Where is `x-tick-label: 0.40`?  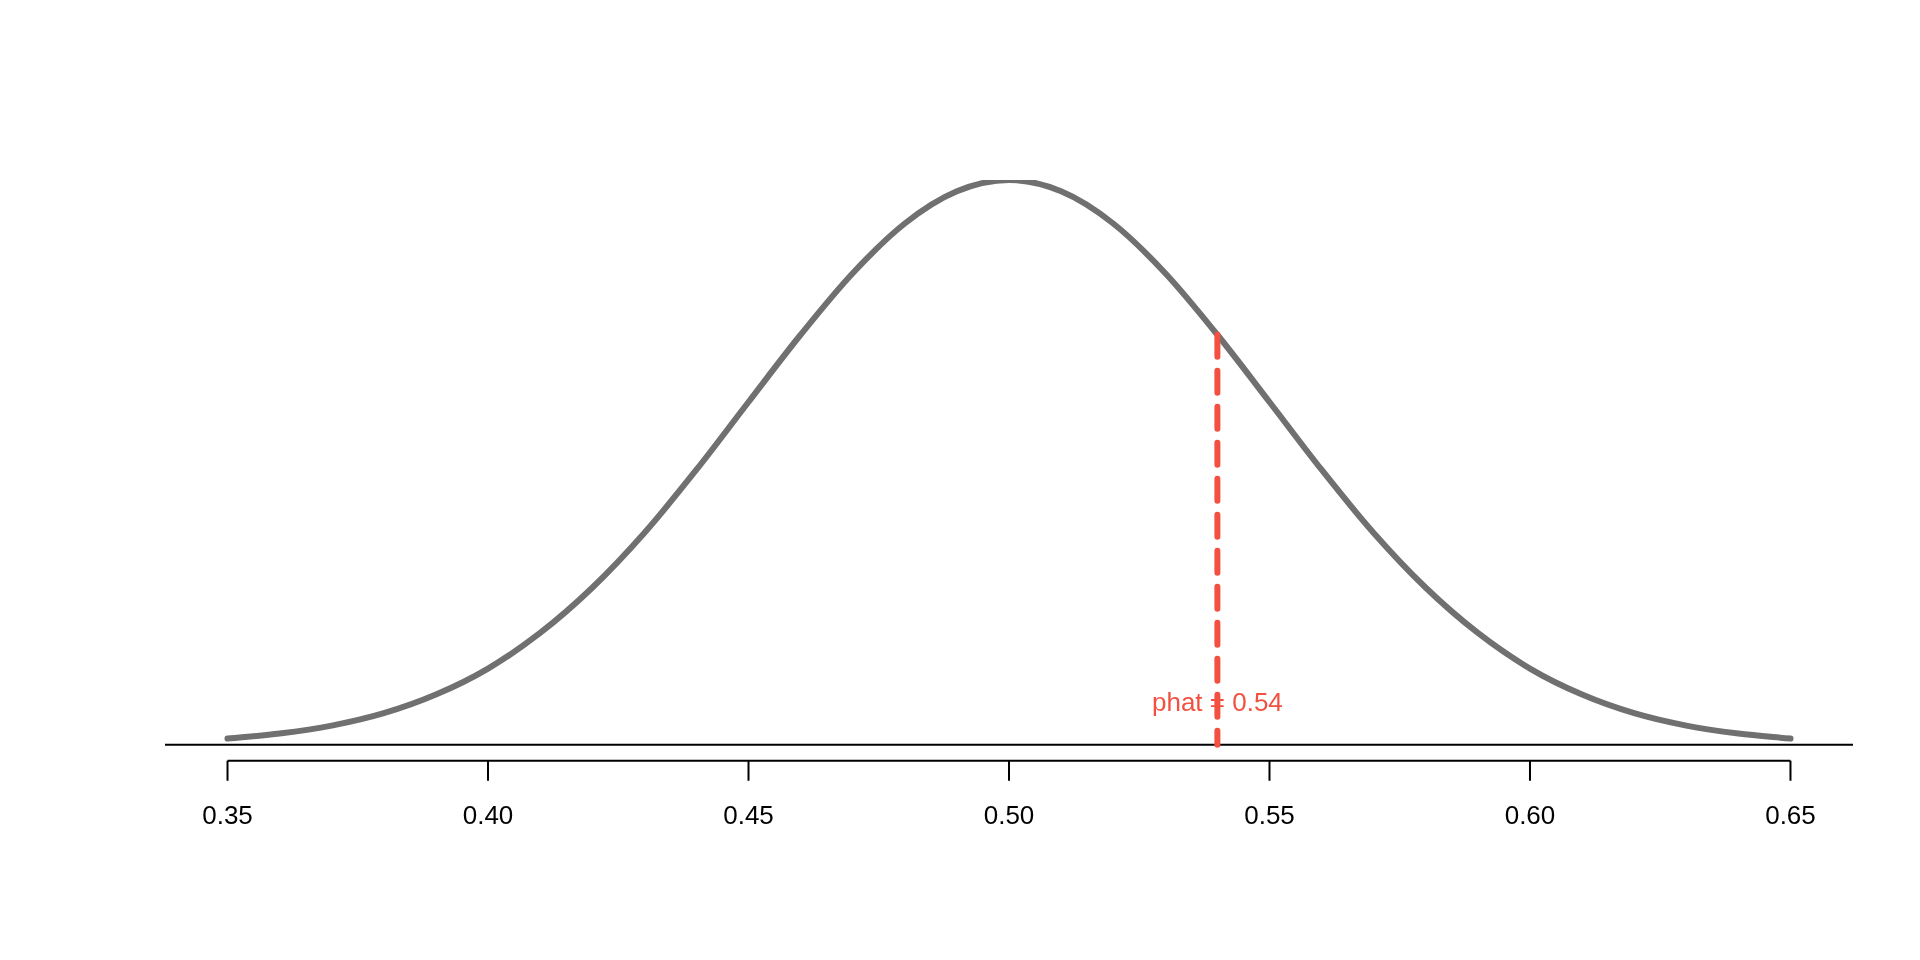 x-tick-label: 0.40 is located at coordinates (488, 814).